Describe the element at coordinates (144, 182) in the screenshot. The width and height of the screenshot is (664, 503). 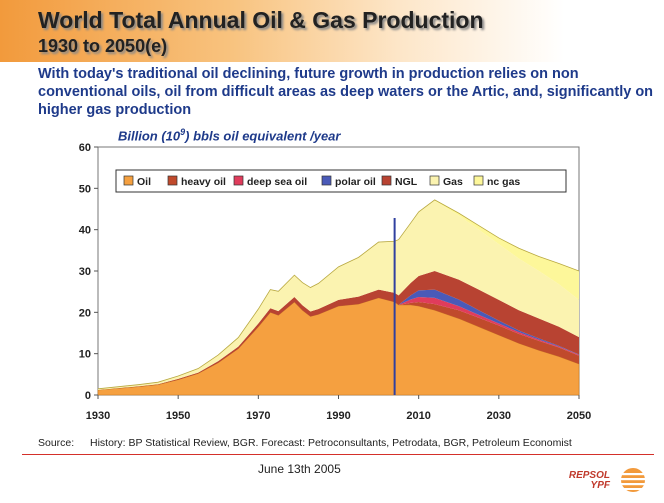
I see `legend-label-oil: Oil` at that location.